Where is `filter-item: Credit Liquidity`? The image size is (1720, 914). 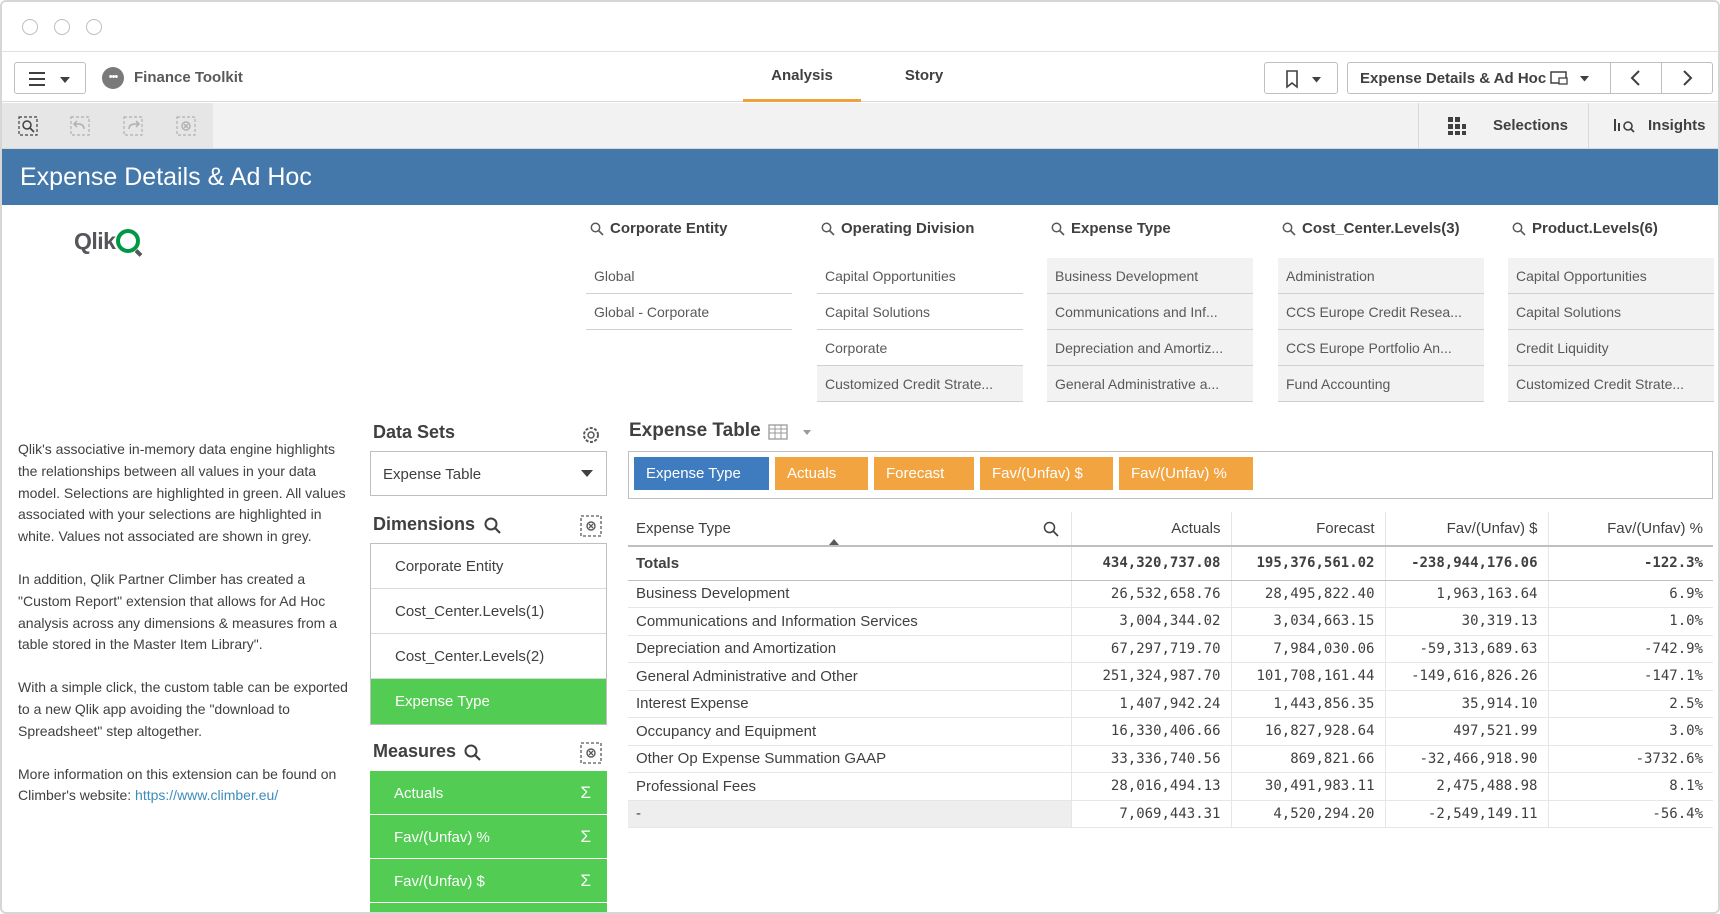 filter-item: Credit Liquidity is located at coordinates (1611, 348).